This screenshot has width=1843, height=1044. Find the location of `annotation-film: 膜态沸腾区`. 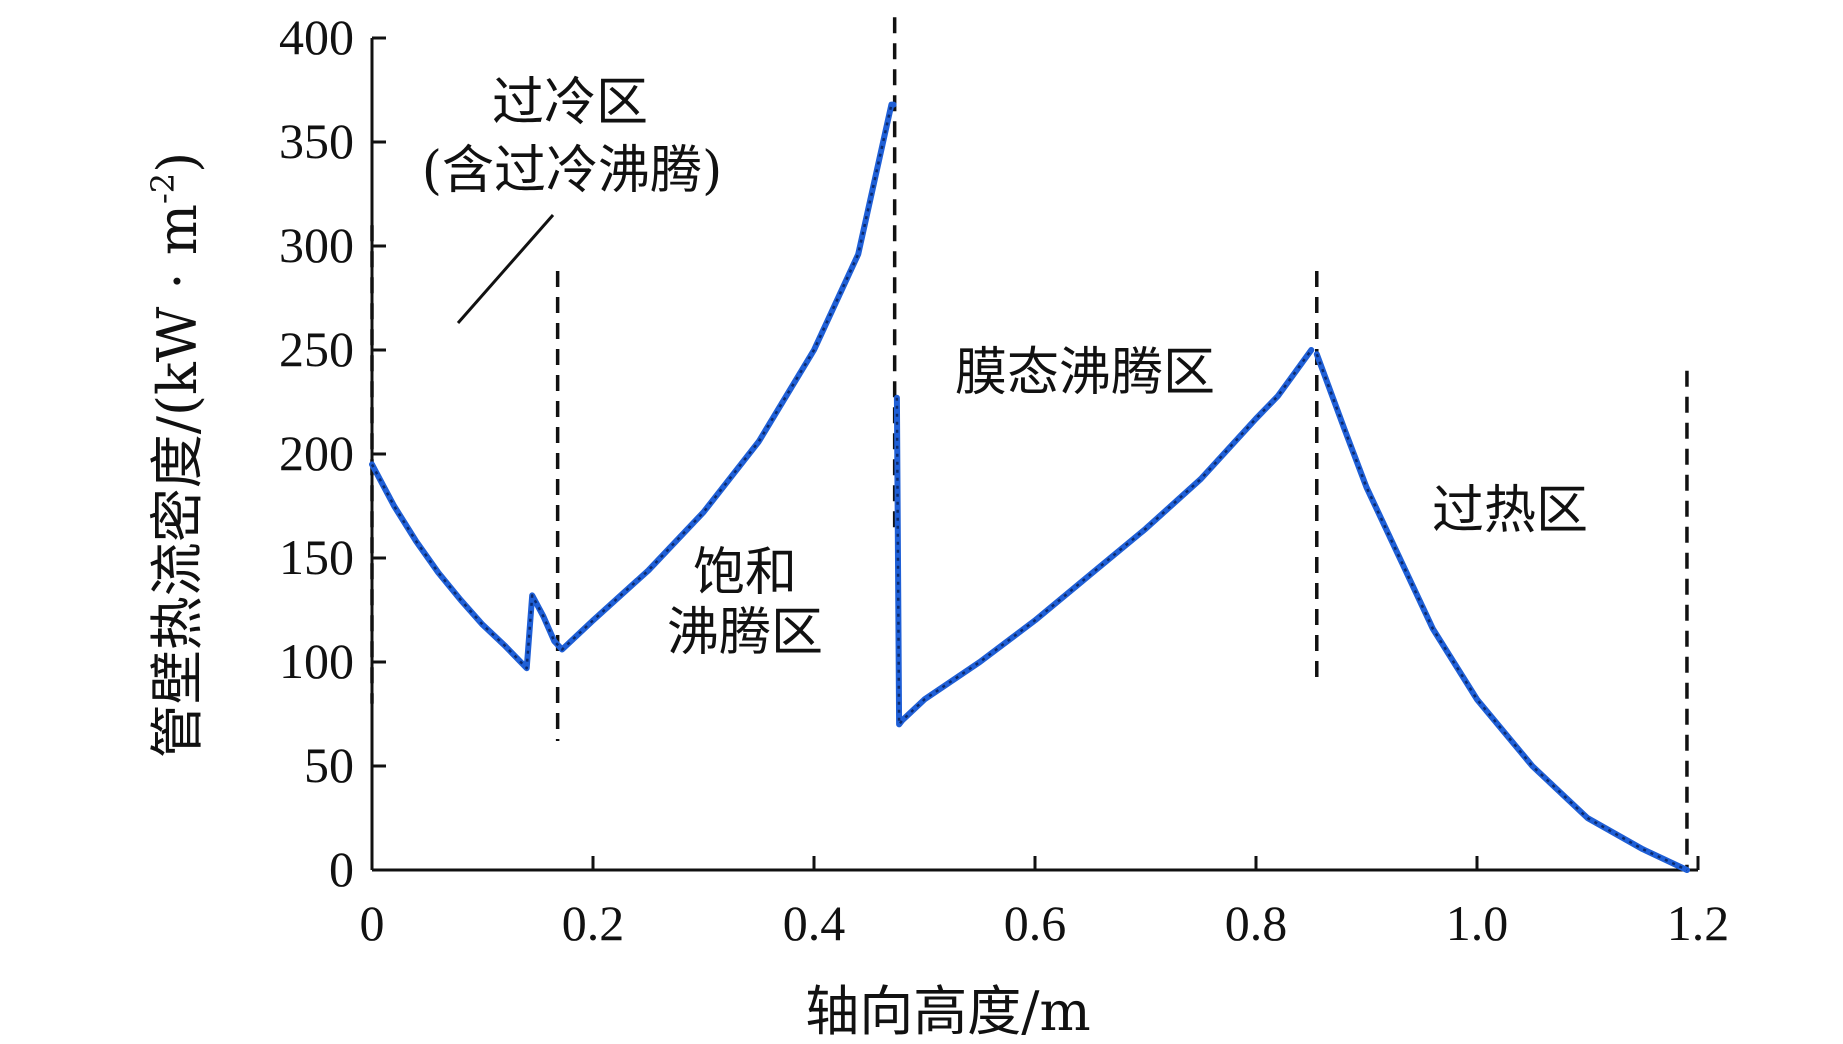

annotation-film: 膜态沸腾区 is located at coordinates (1085, 373).